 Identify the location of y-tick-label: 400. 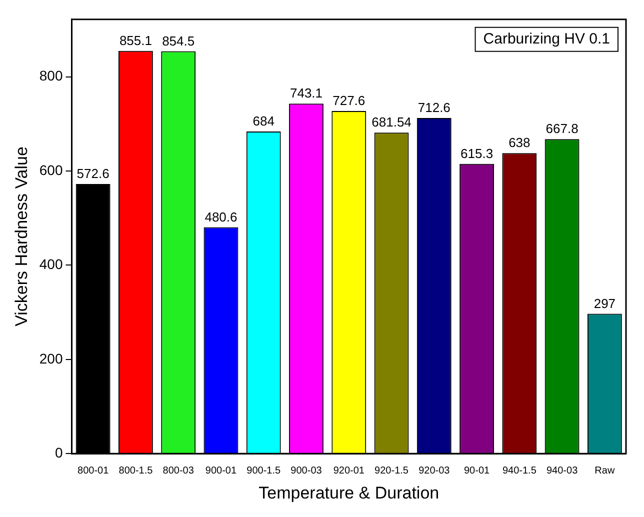
(51, 264).